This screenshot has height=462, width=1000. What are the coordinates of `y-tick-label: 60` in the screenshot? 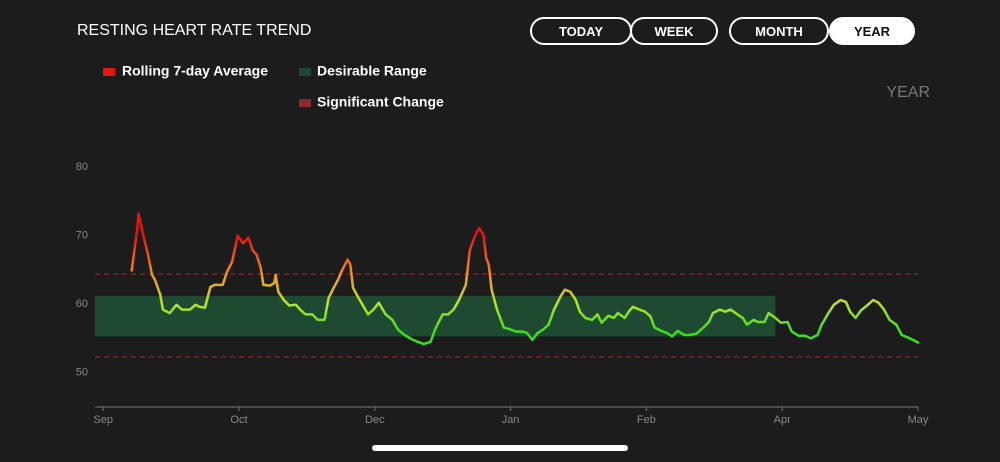 It's located at (82, 304).